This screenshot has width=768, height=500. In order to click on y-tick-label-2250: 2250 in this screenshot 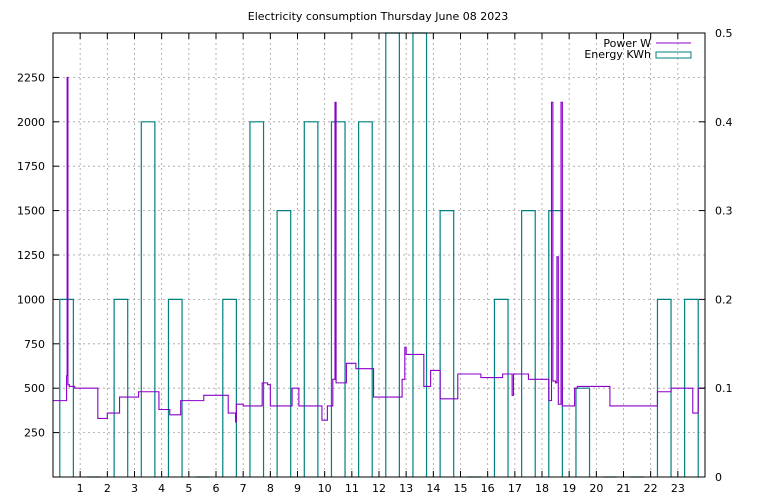, I will do `click(31, 77)`.